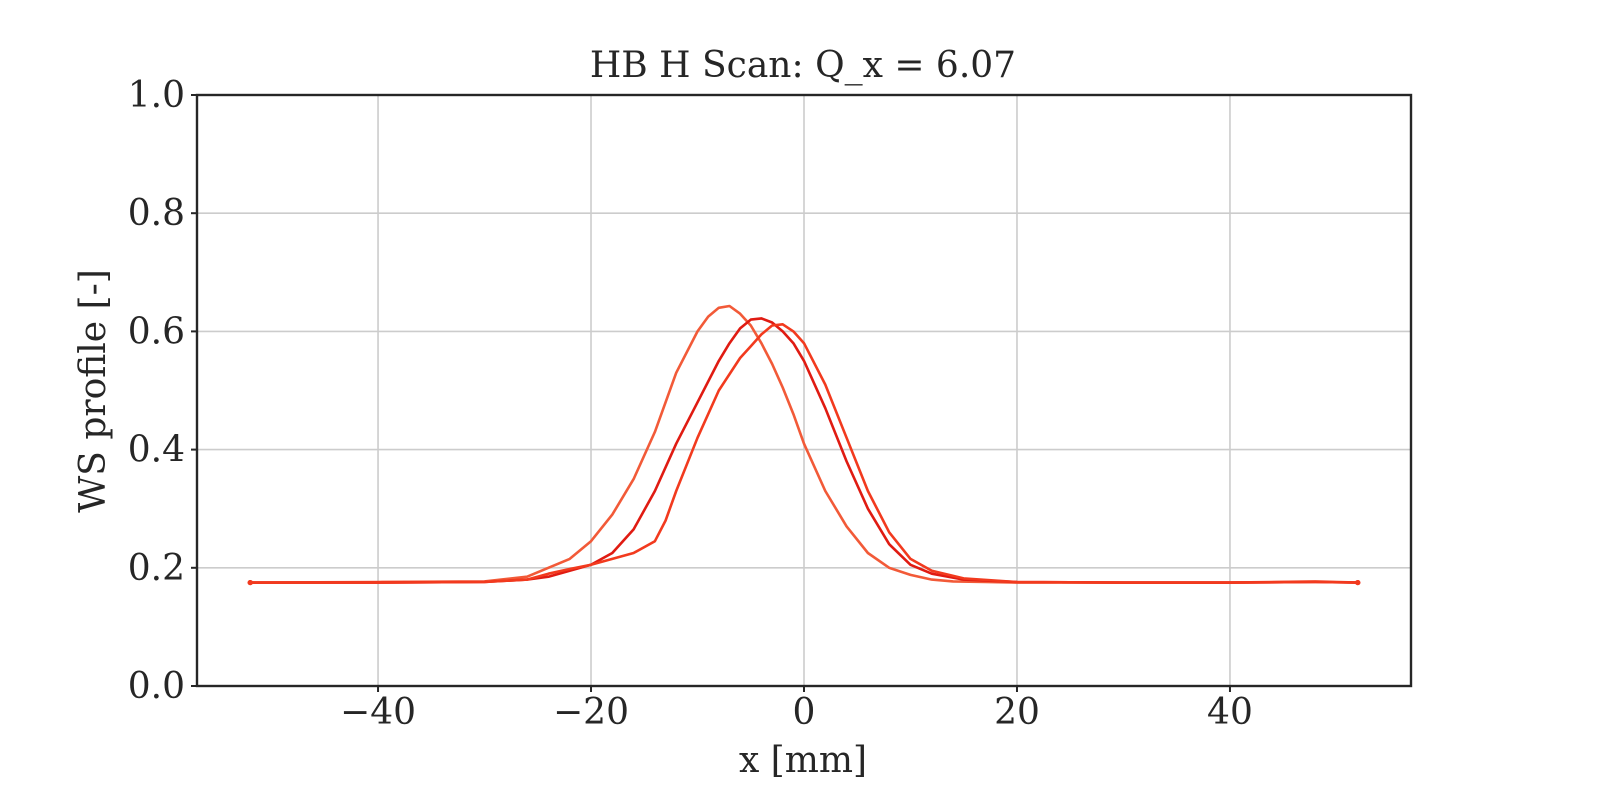  What do you see at coordinates (156, 568) in the screenshot?
I see `y-tick-label: 0.2` at bounding box center [156, 568].